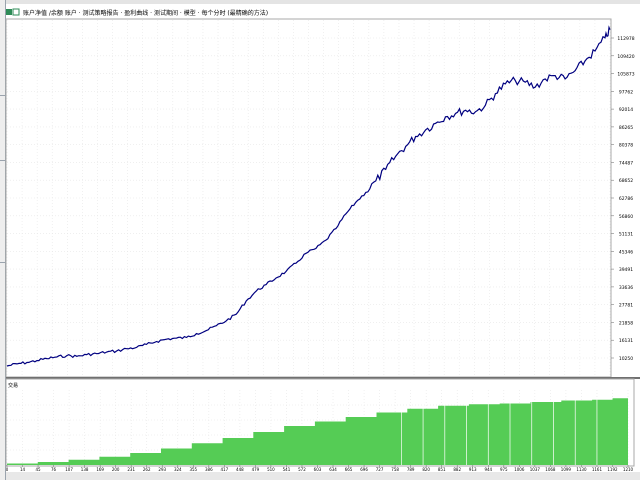 The image size is (640, 480). What do you see at coordinates (442, 469) in the screenshot?
I see `trades-x-tick-label: 851` at bounding box center [442, 469].